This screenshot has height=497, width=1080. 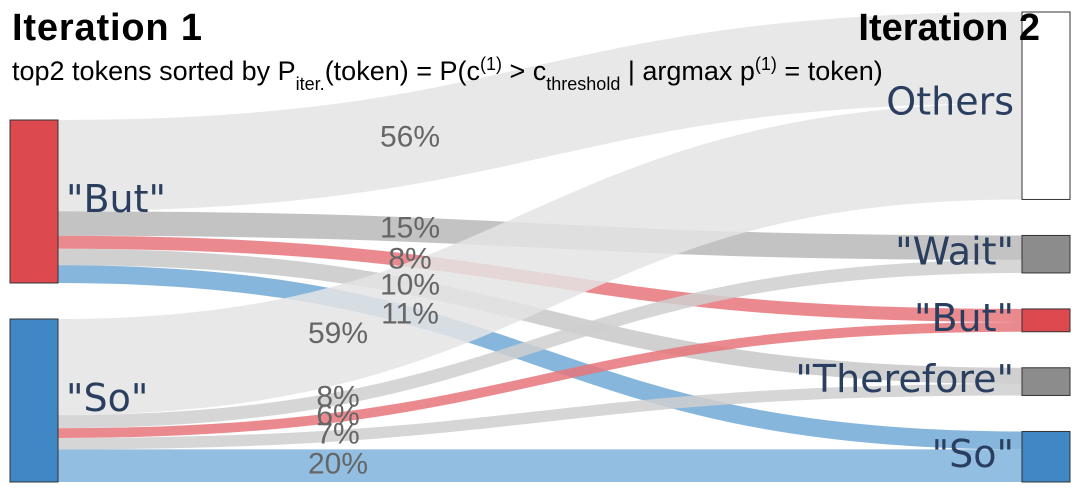 What do you see at coordinates (410, 314) in the screenshot?
I see `link-label: 11%` at bounding box center [410, 314].